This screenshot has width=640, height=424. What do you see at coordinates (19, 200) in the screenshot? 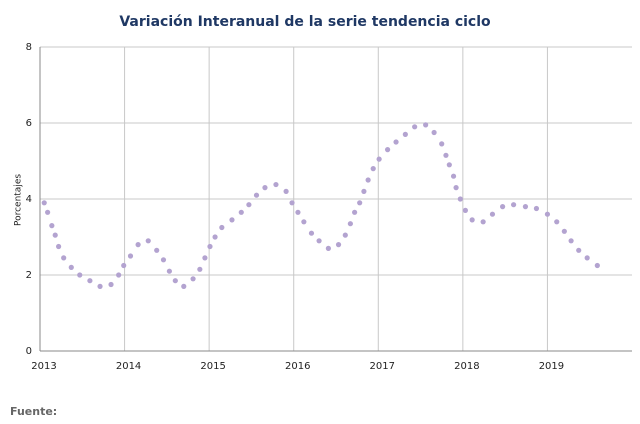
I see `y-axis-label: Porcentajes` at bounding box center [19, 200].